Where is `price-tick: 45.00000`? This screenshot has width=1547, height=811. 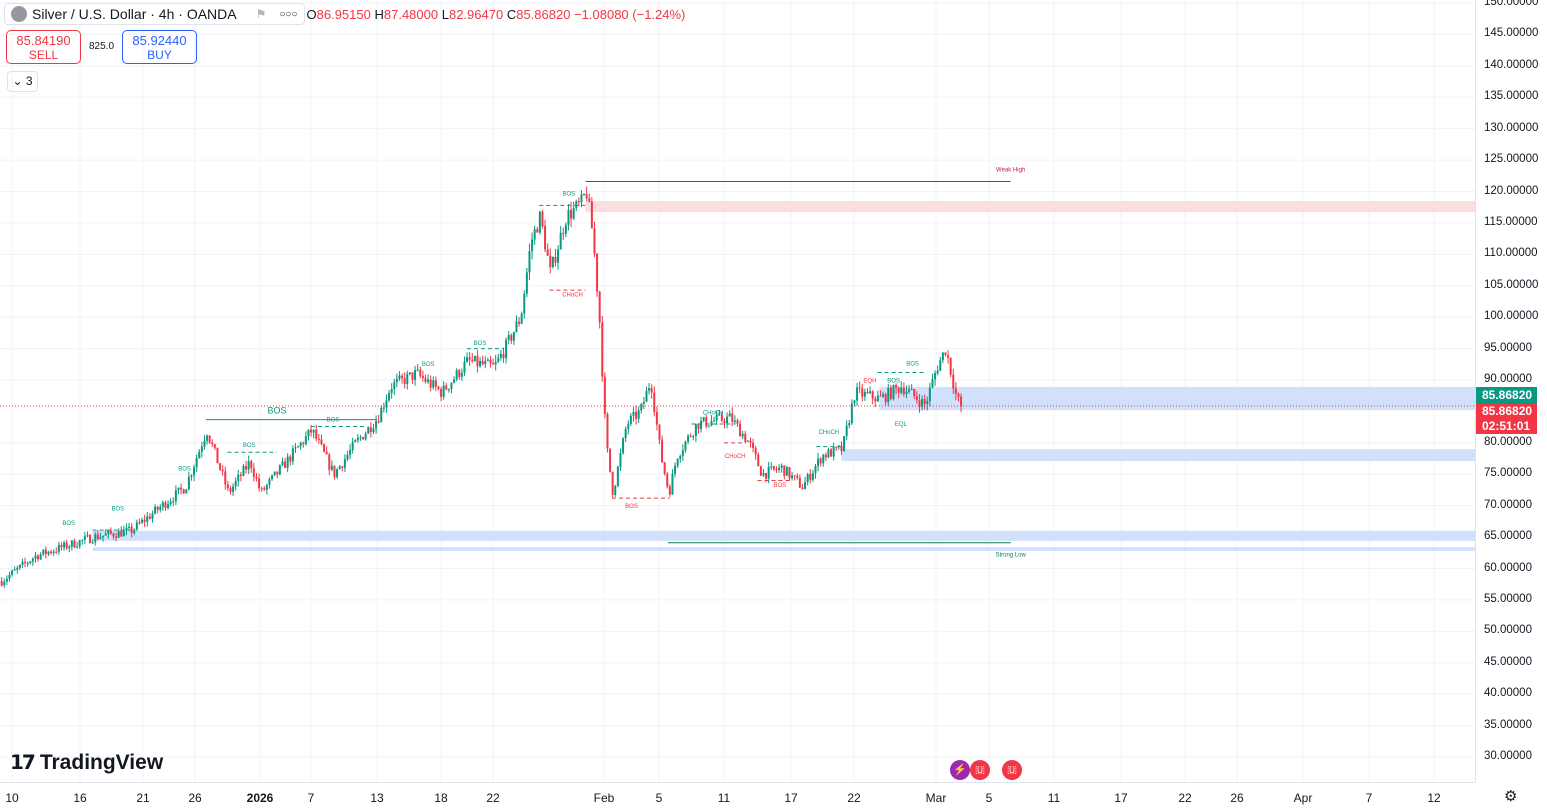
price-tick: 45.00000 is located at coordinates (1508, 661).